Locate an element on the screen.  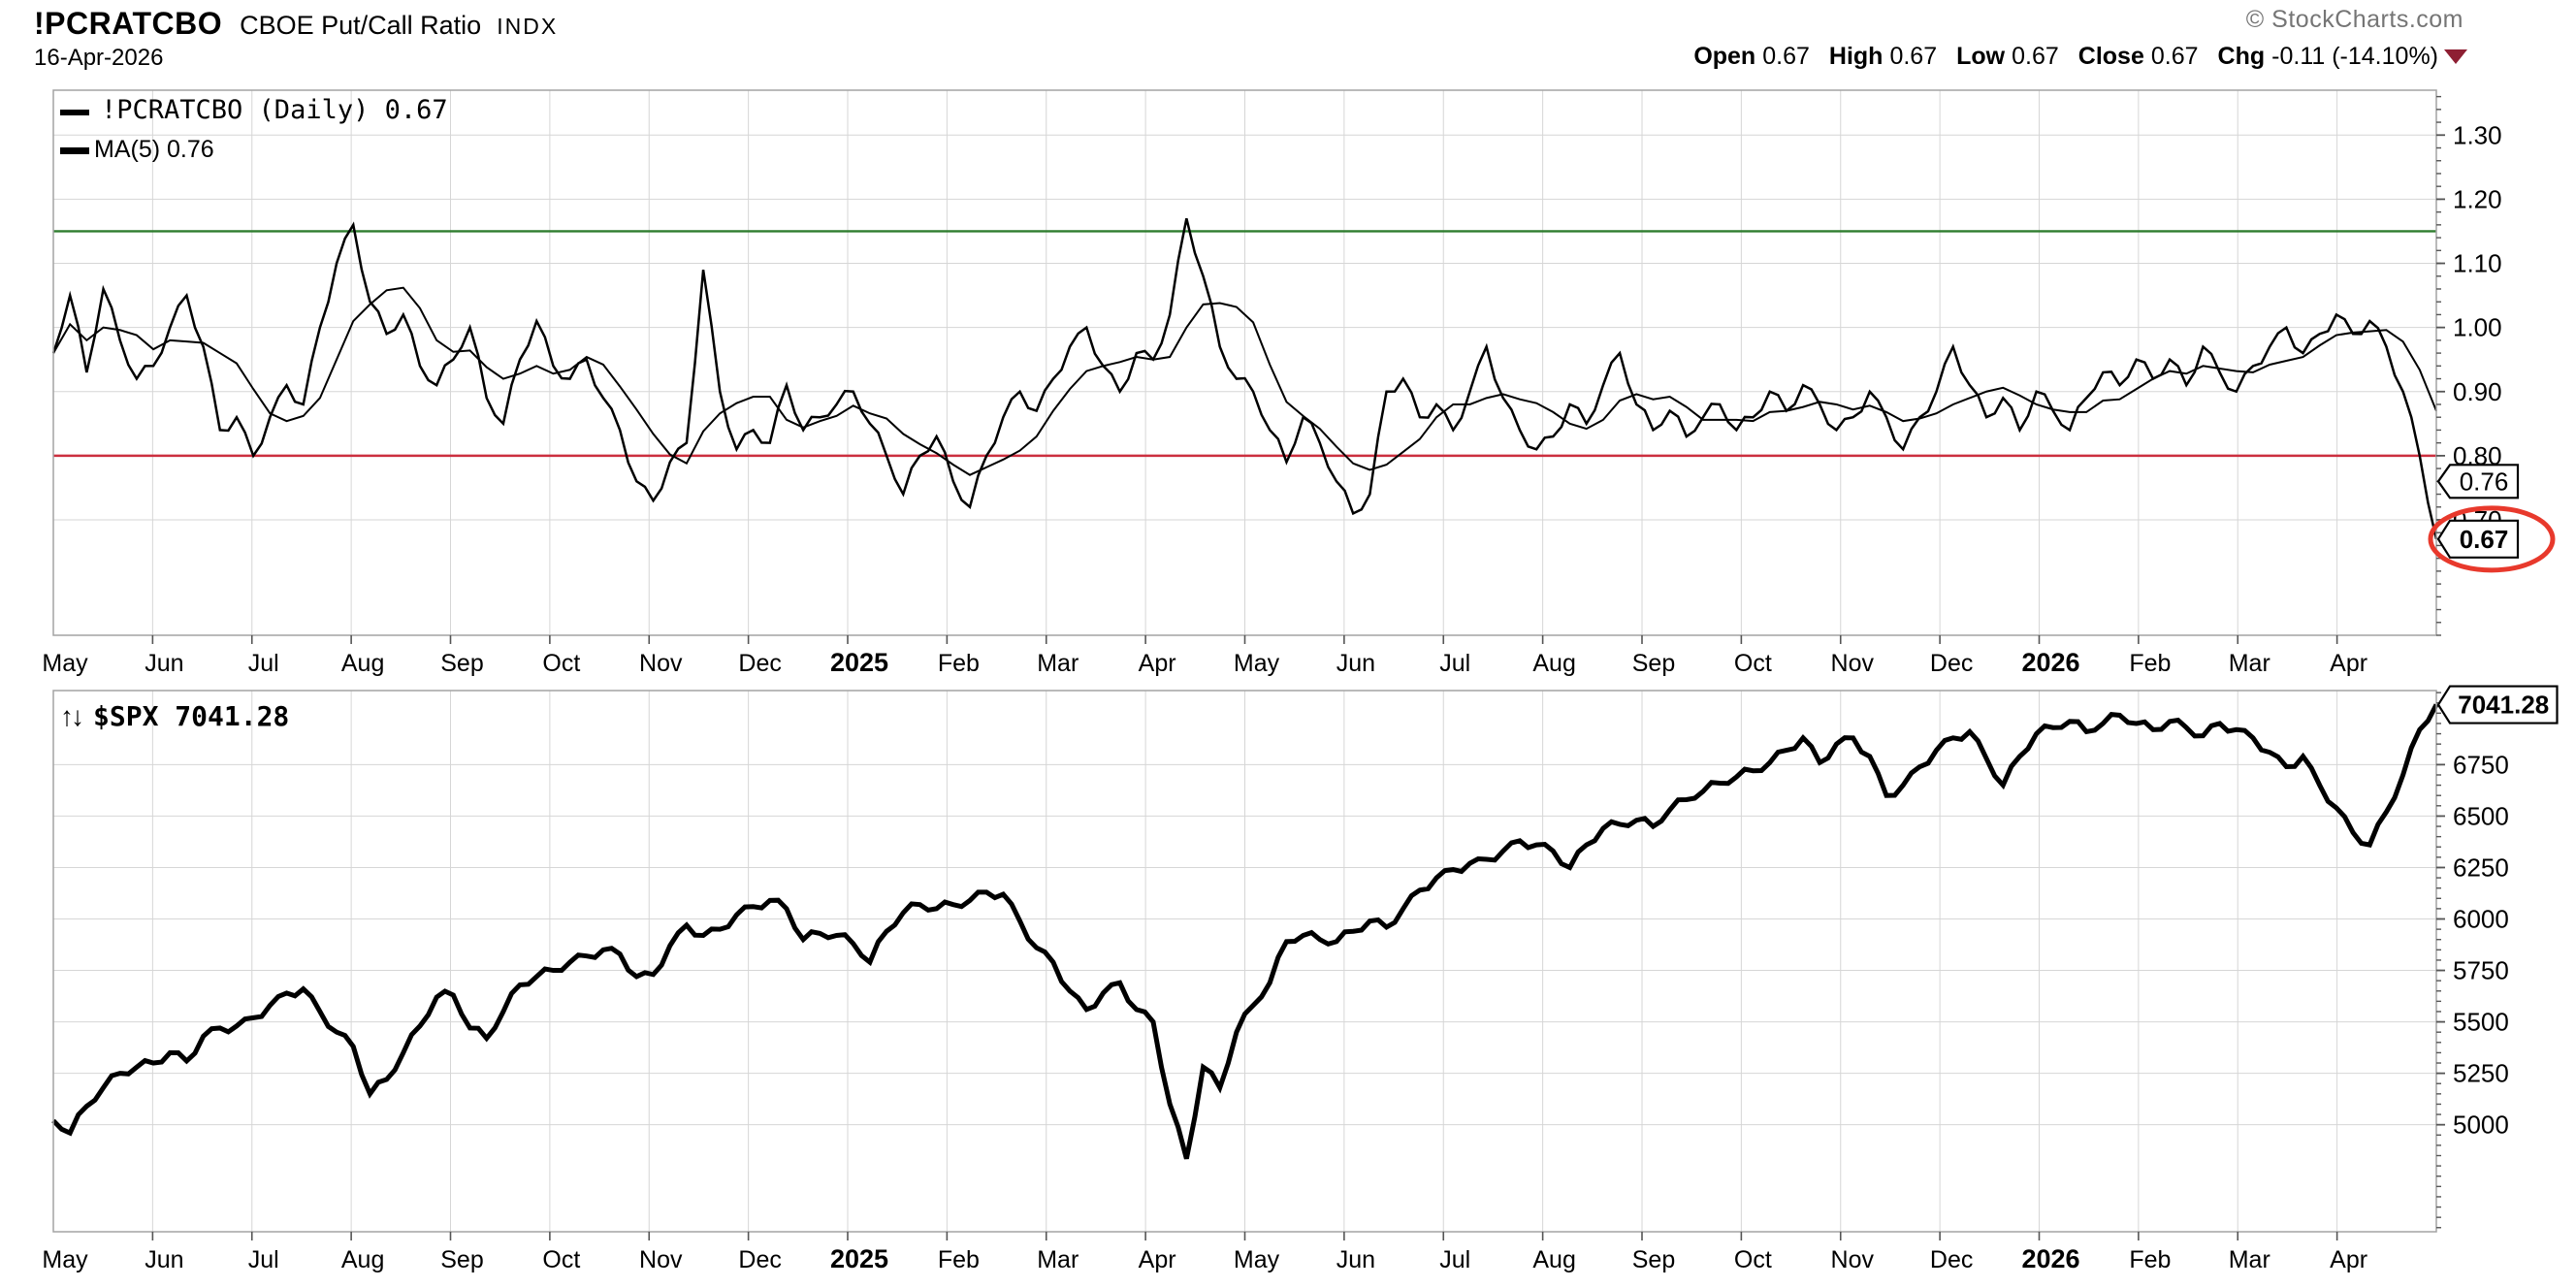
svg-text: 6750 is located at coordinates (2481, 764).